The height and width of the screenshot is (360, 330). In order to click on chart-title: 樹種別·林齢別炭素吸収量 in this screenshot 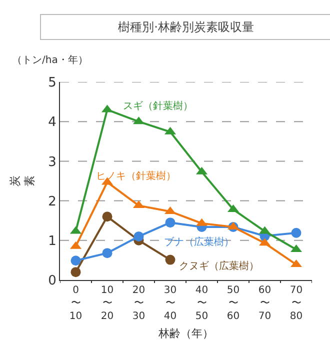, I will do `click(186, 27)`.